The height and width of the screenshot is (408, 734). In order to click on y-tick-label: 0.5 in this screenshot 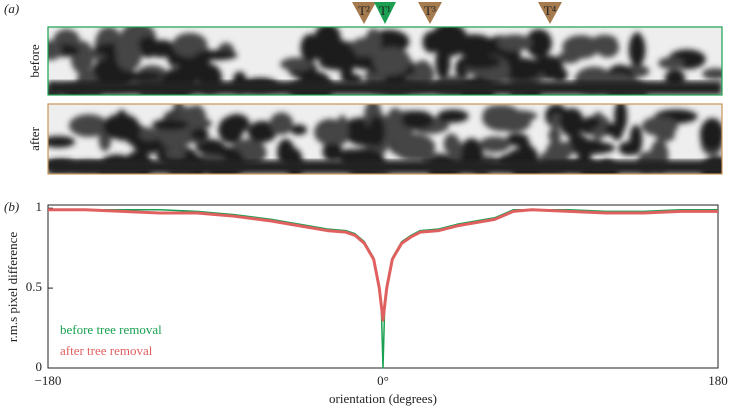, I will do `click(34, 286)`.